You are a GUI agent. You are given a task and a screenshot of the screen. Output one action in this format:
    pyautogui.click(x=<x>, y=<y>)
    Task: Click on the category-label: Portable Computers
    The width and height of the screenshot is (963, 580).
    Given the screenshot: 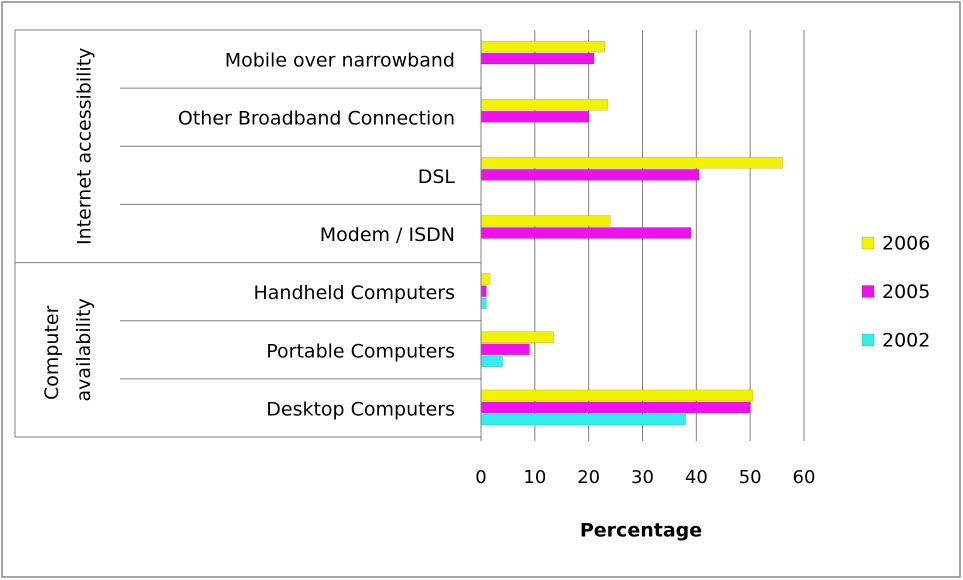 What is the action you would take?
    pyautogui.click(x=360, y=351)
    